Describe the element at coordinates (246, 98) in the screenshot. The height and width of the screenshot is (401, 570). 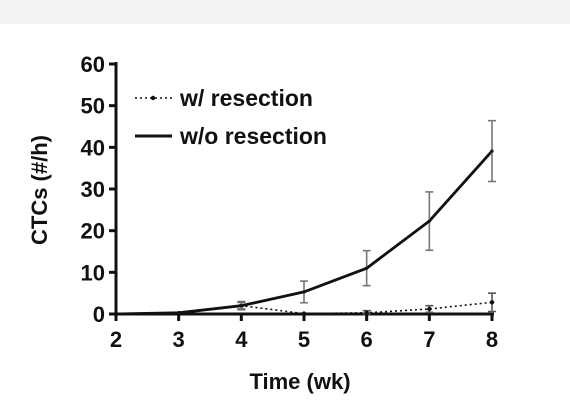
I see `legend-label: w/ resection` at that location.